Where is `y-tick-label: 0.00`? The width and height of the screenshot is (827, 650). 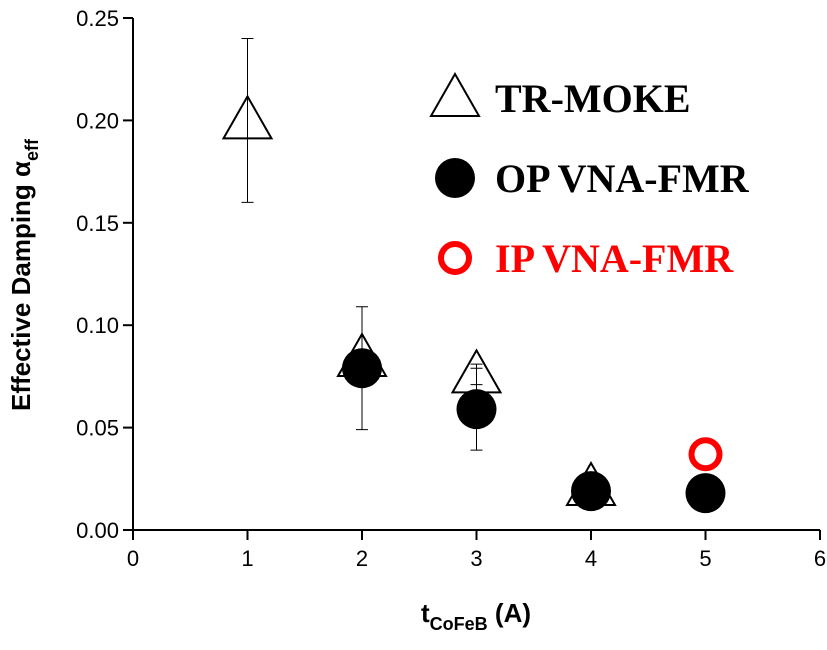 y-tick-label: 0.00 is located at coordinates (97, 530).